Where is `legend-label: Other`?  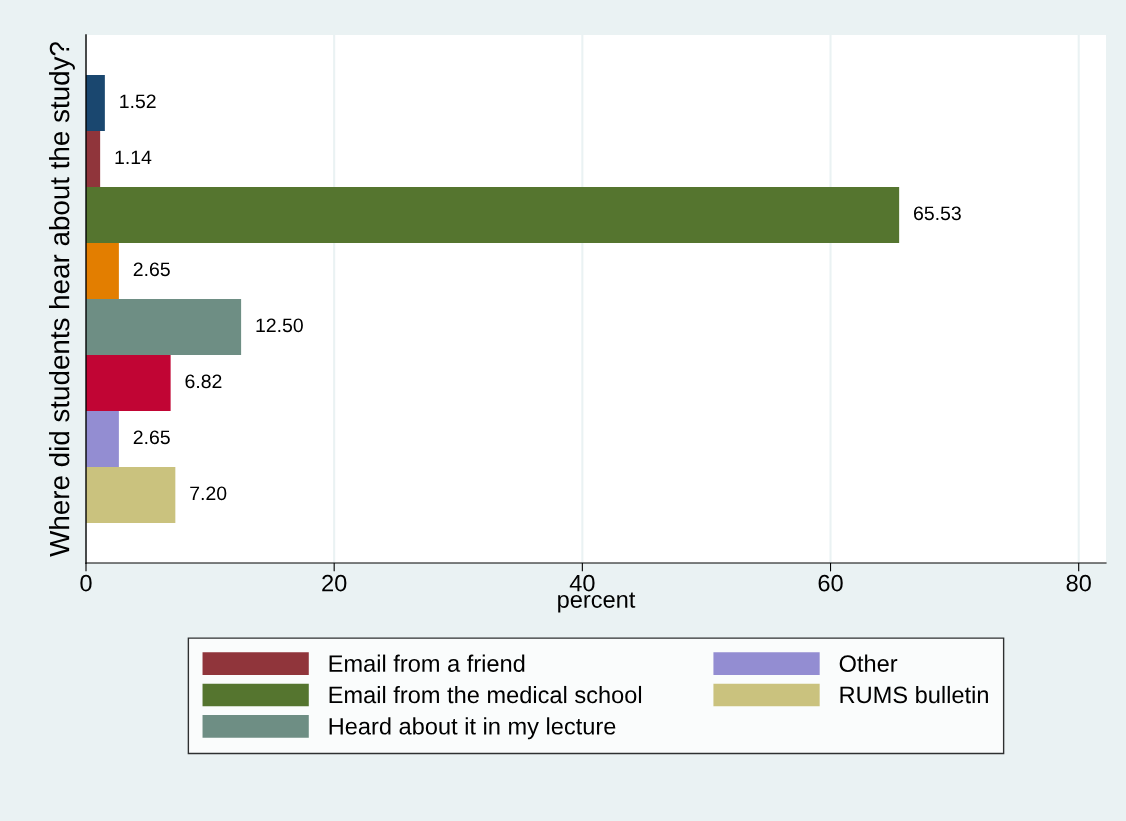 legend-label: Other is located at coordinates (868, 663).